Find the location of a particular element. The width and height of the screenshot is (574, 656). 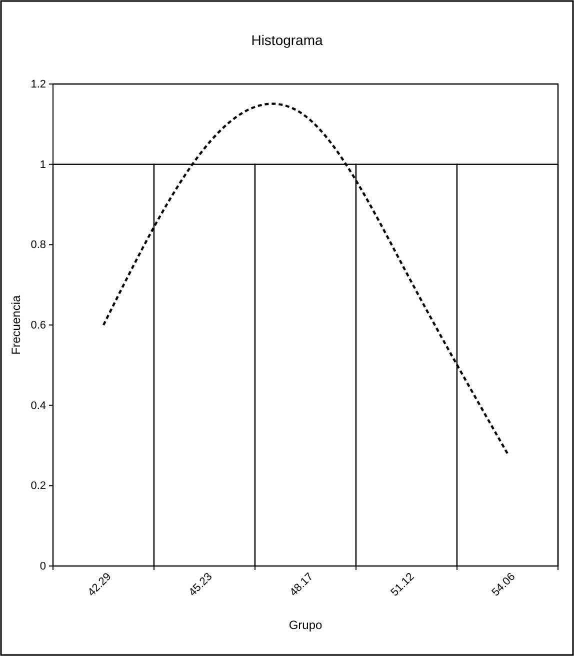

y-axis-title: Frecuencia is located at coordinates (16, 325).